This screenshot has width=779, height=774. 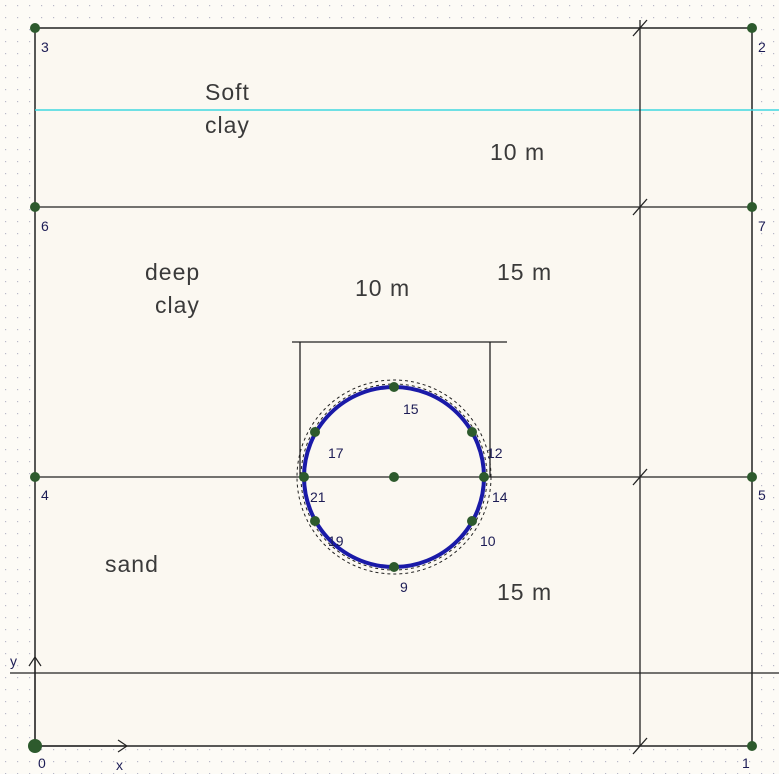 I want to click on node-label: 6, so click(x=45, y=226).